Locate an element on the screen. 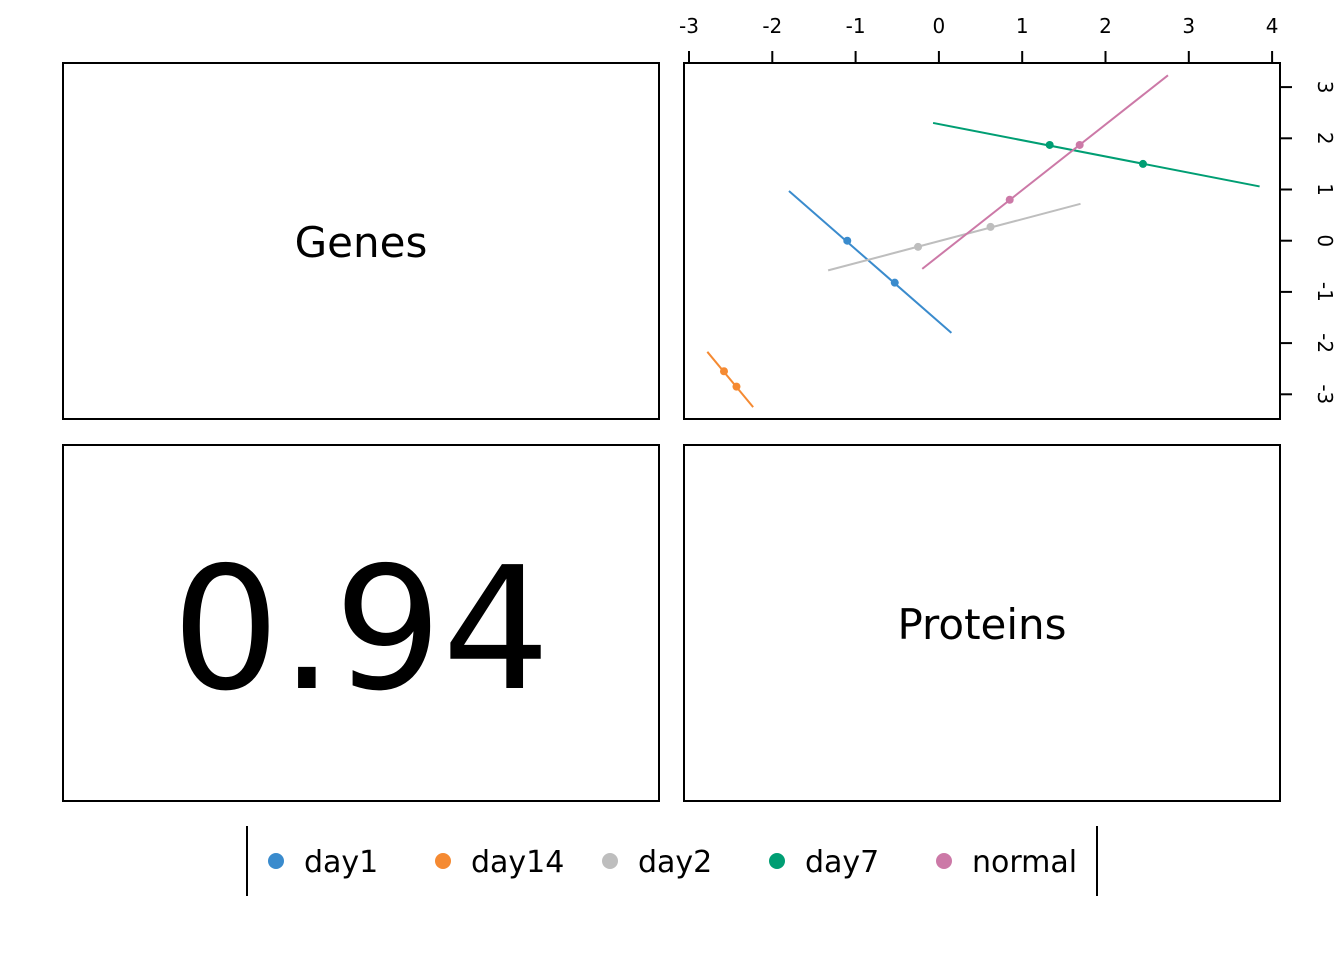 The height and width of the screenshot is (960, 1344). legend-item-day1: day1 is located at coordinates (323, 862).